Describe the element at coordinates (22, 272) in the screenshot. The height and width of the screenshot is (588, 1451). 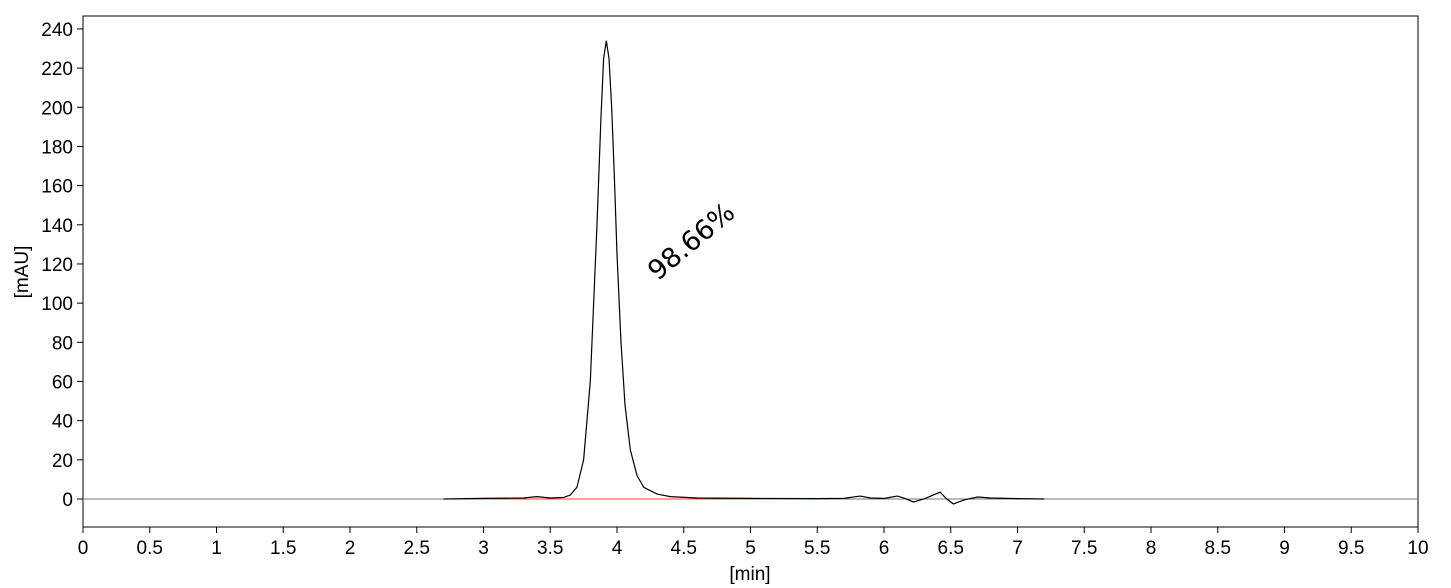
I see `y-axis-label: [mAU]` at that location.